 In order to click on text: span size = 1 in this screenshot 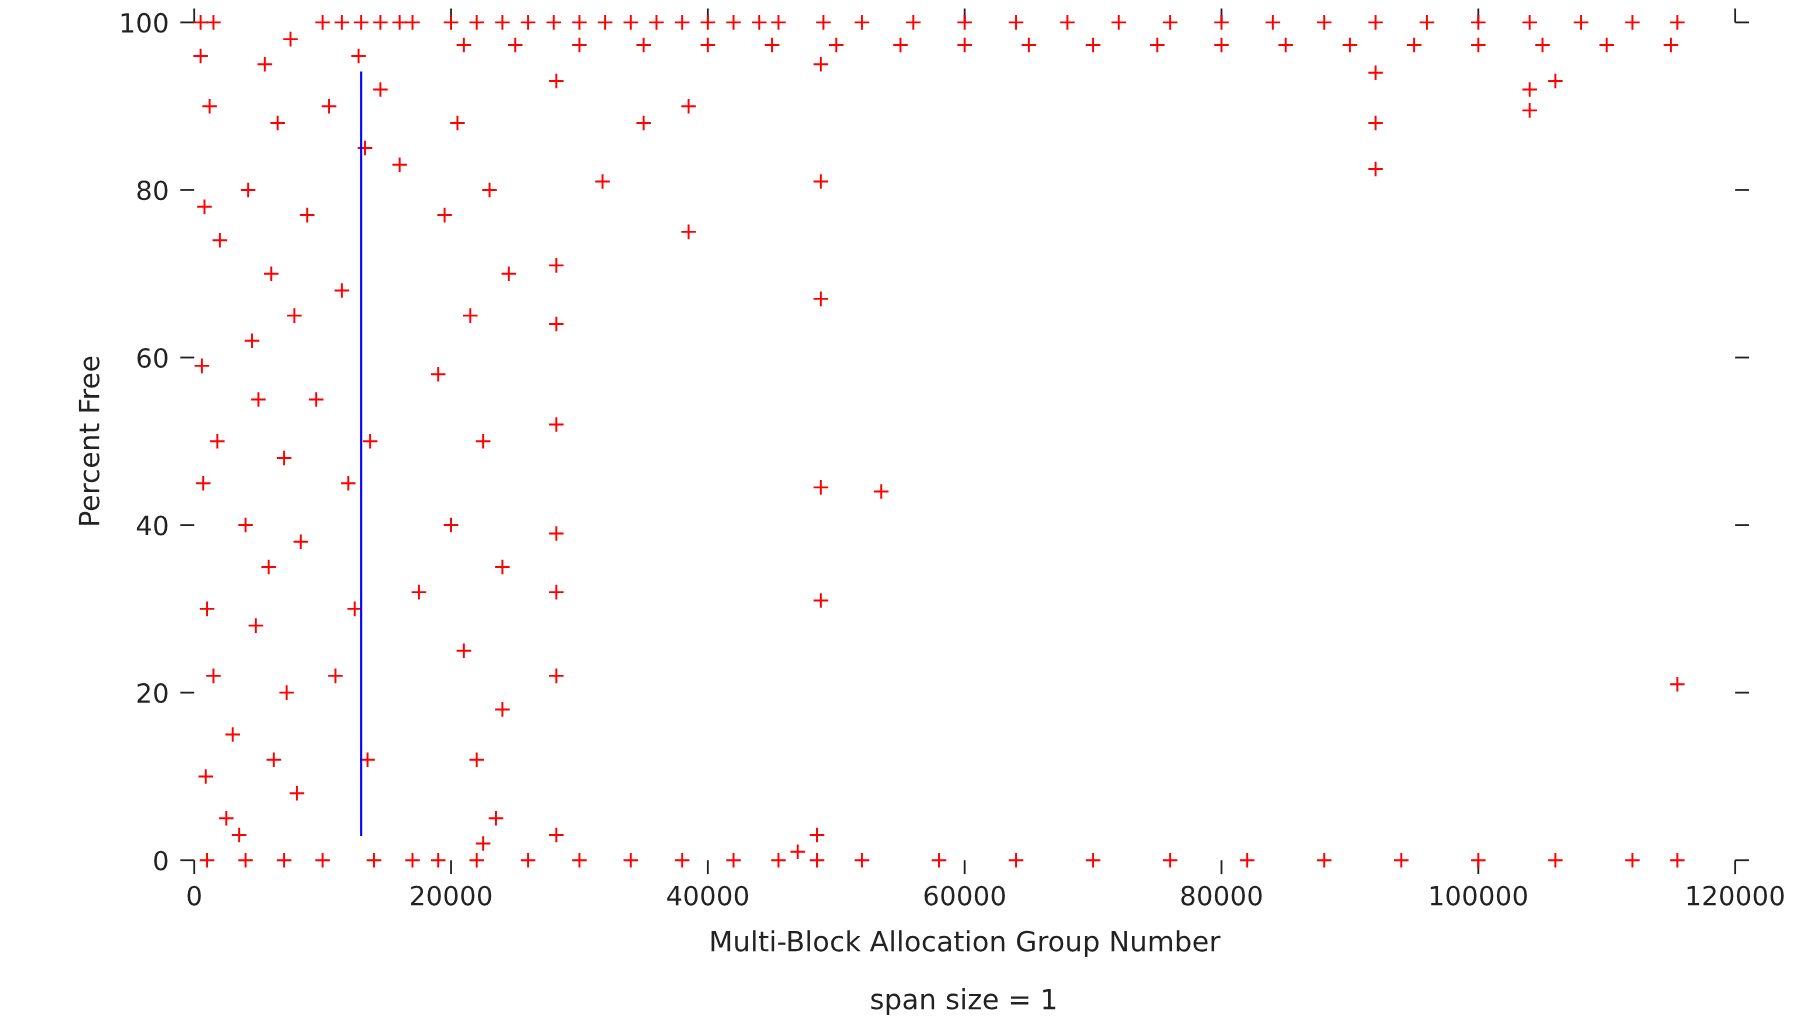, I will do `click(963, 1001)`.